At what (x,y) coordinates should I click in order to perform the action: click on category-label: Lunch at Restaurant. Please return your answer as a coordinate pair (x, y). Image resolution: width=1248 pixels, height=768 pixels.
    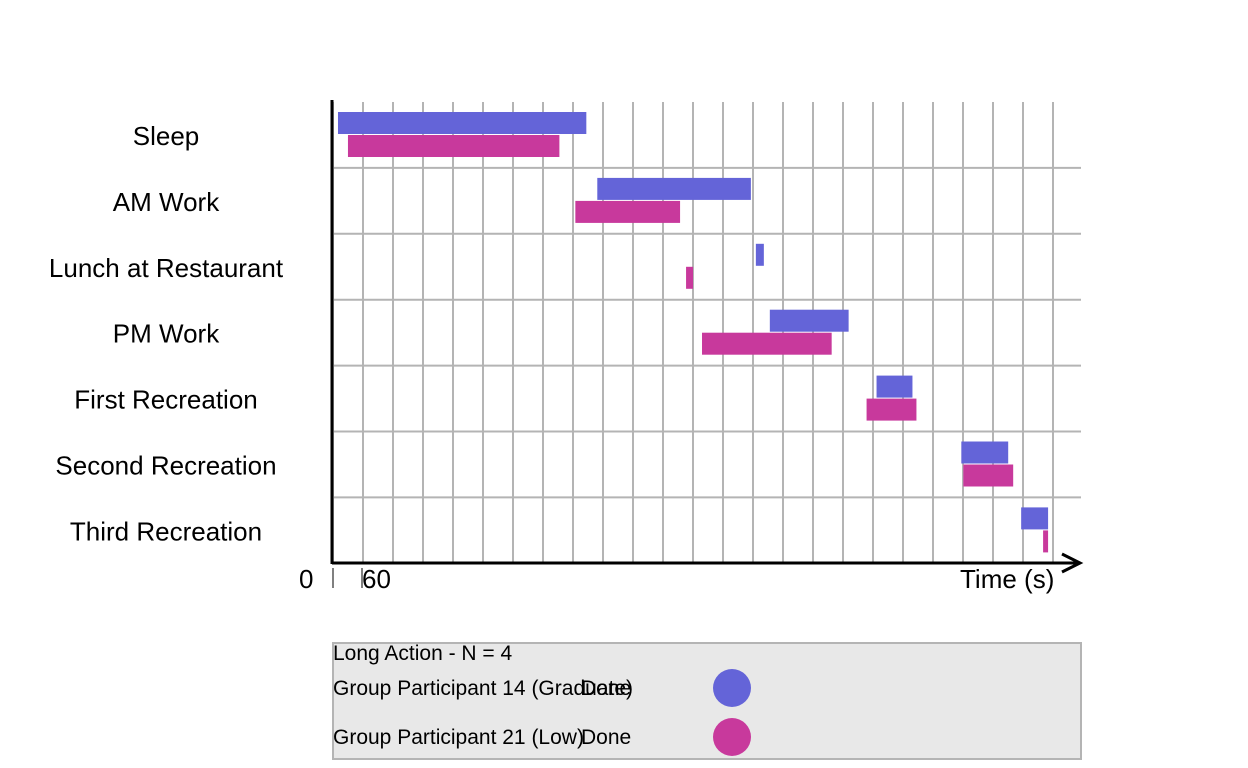
    Looking at the image, I should click on (166, 268).